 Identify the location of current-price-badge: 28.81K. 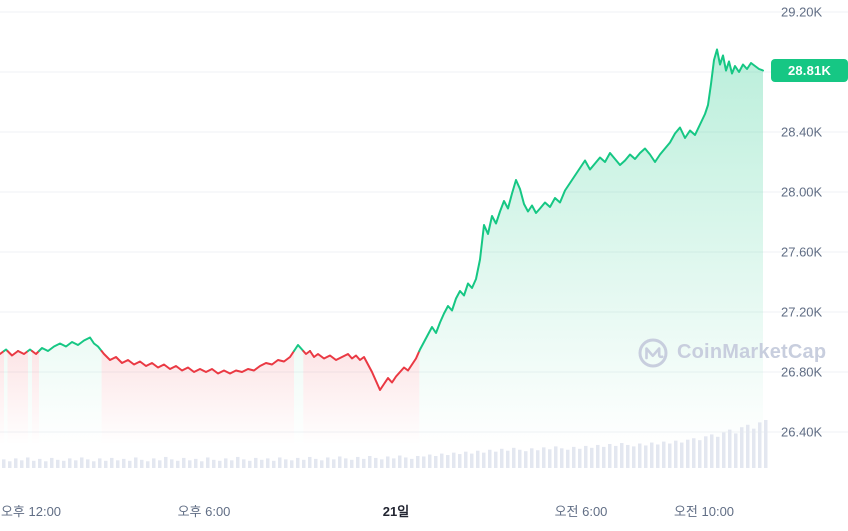
(809, 70).